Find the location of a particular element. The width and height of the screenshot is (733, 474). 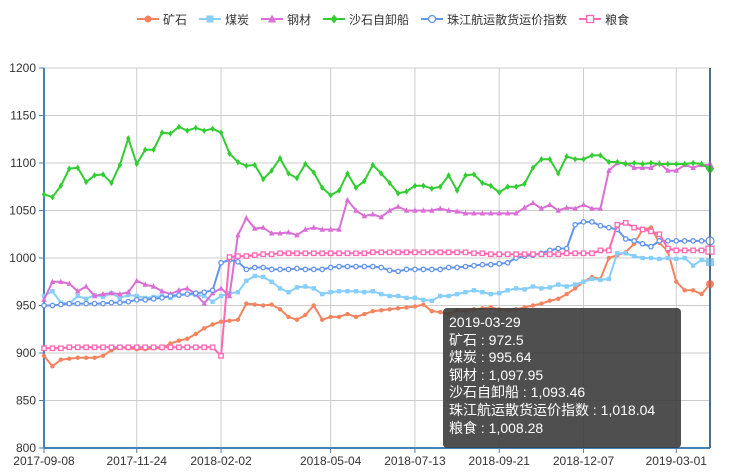

legend-item: 钢材 is located at coordinates (286, 20).